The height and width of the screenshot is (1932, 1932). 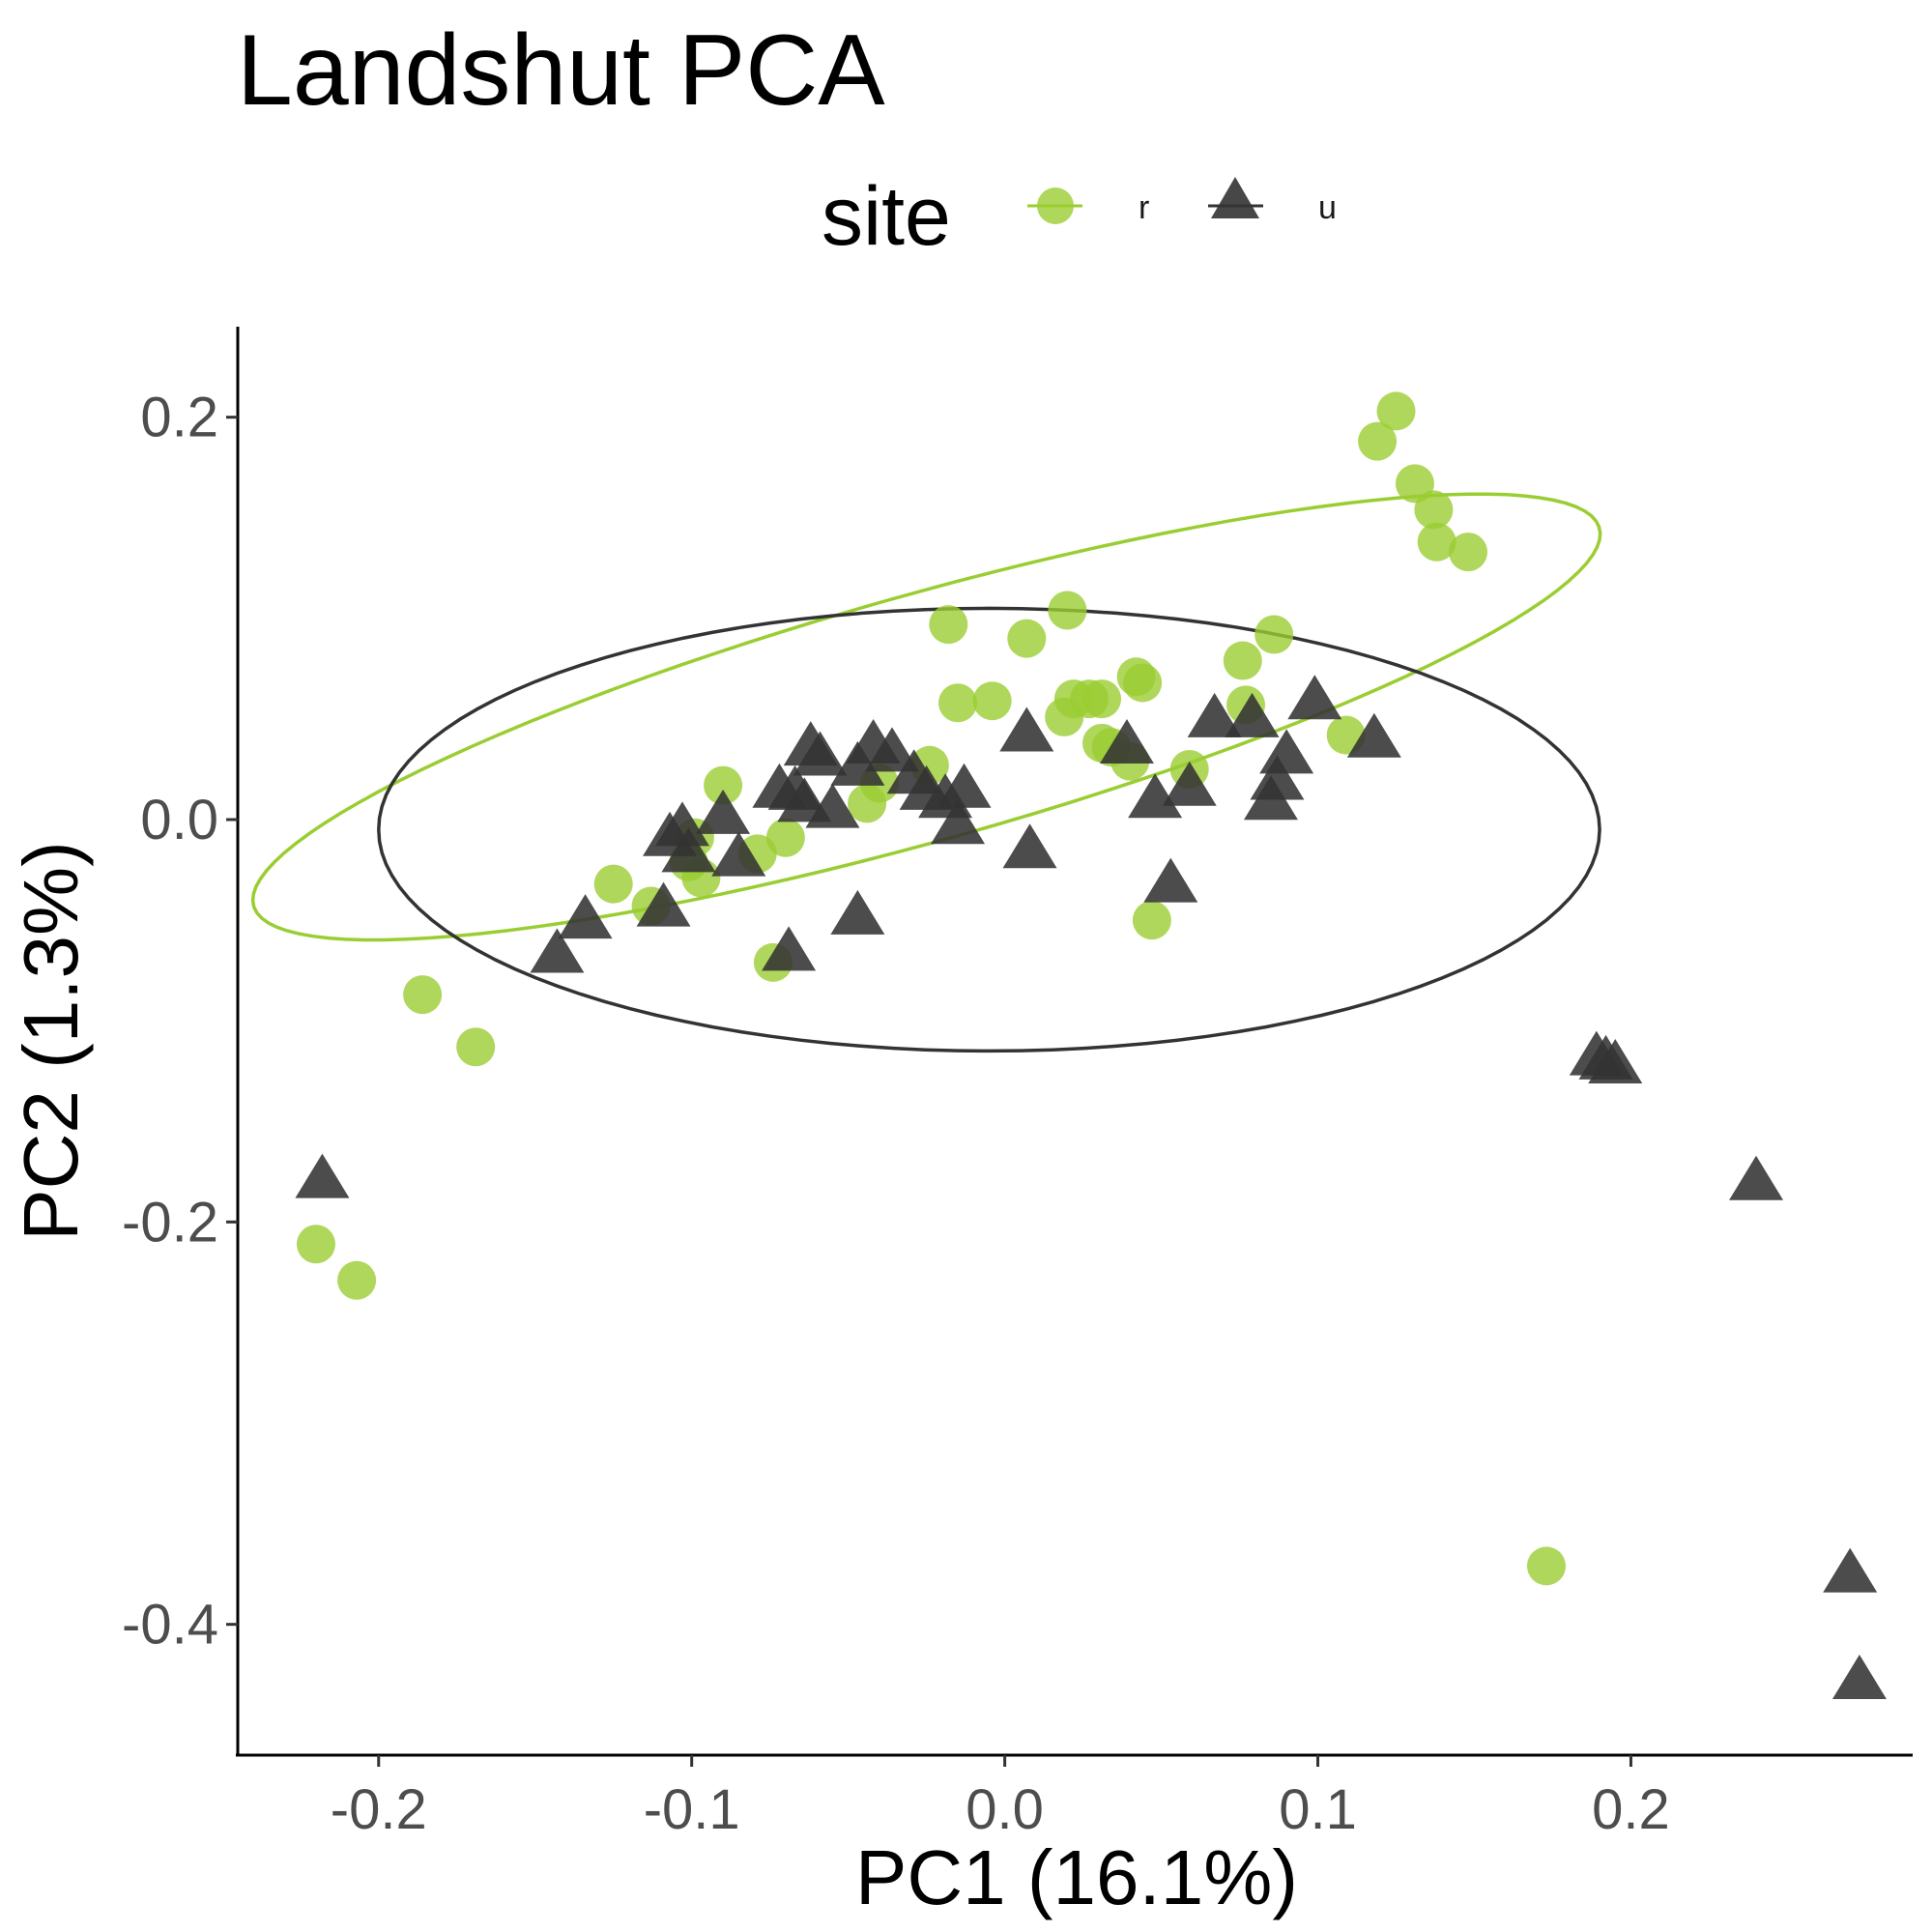 I want to click on x-tick-label: 0.0, so click(x=1005, y=1809).